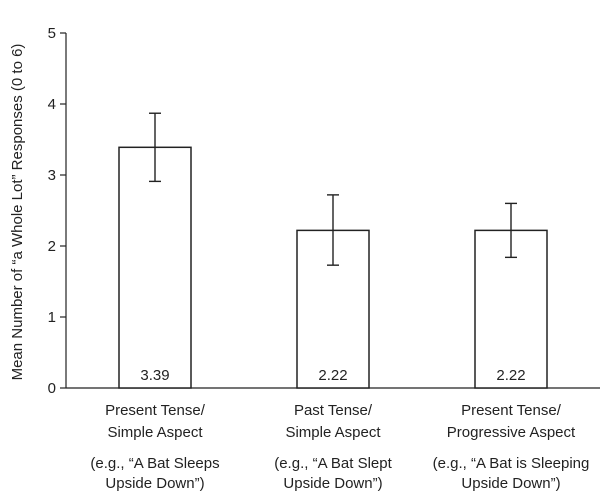  I want to click on y-tick-label: 1, so click(52, 317).